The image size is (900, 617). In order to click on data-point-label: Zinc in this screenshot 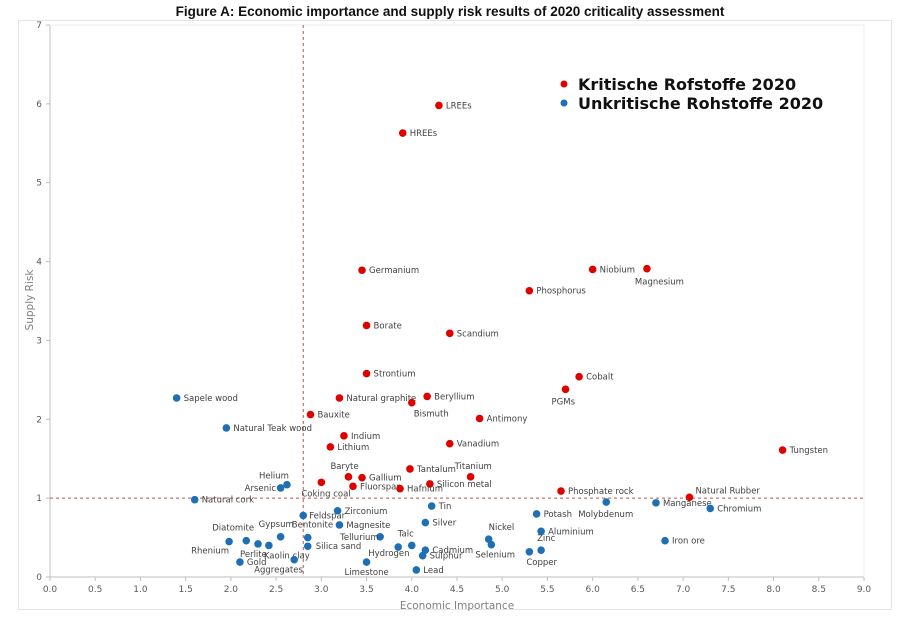, I will do `click(546, 539)`.